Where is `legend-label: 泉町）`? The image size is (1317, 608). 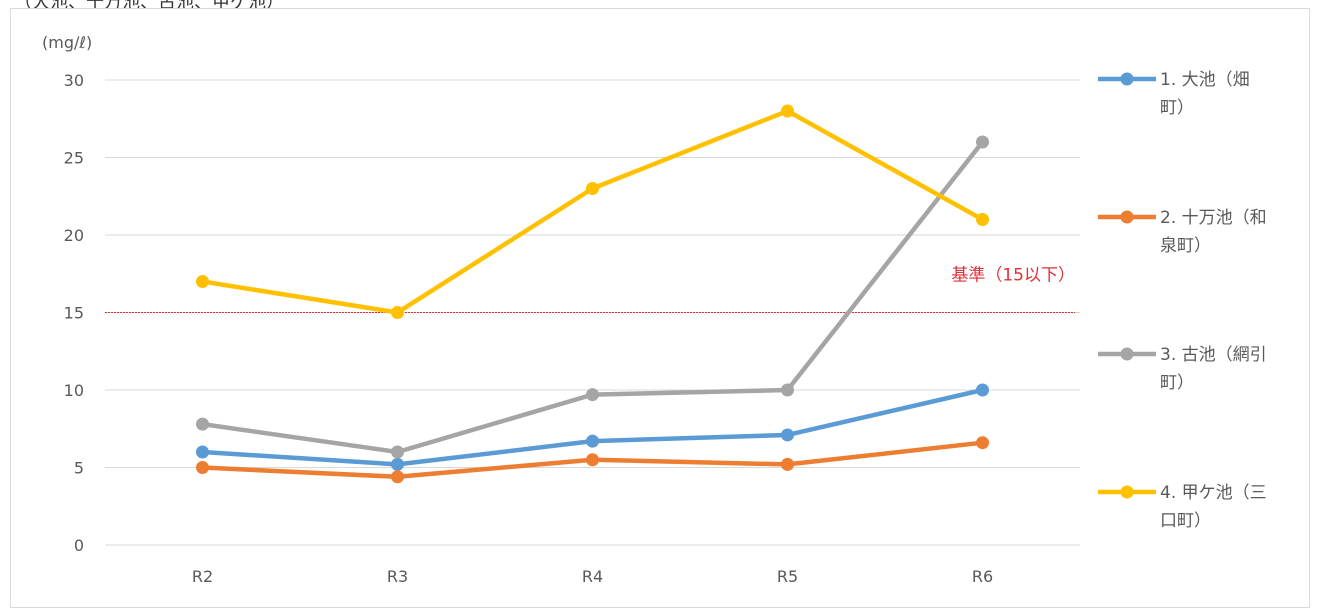 legend-label: 泉町） is located at coordinates (1185, 246).